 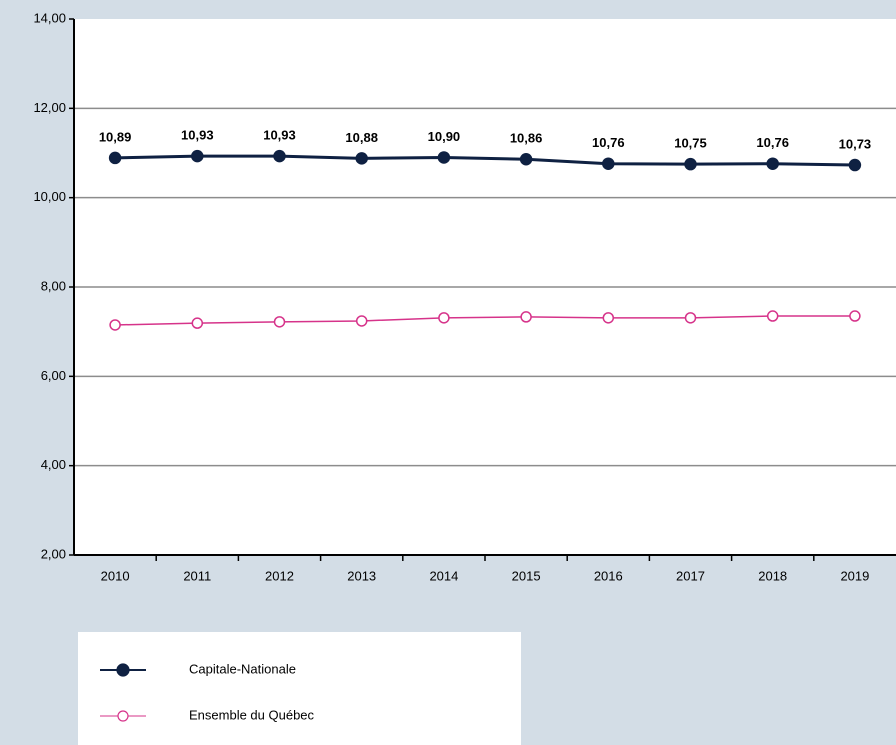 I want to click on data-label: 10,75, so click(x=690, y=143).